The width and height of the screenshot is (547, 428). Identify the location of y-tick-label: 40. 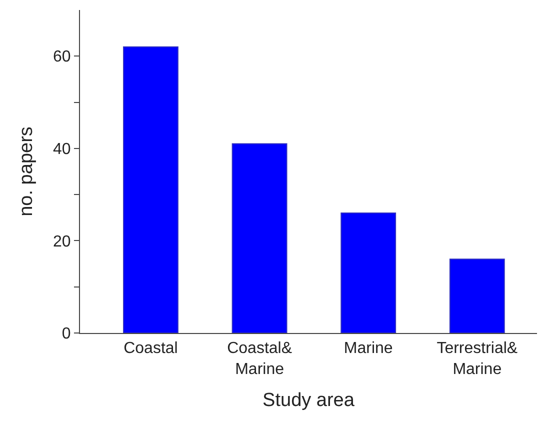
(62, 149).